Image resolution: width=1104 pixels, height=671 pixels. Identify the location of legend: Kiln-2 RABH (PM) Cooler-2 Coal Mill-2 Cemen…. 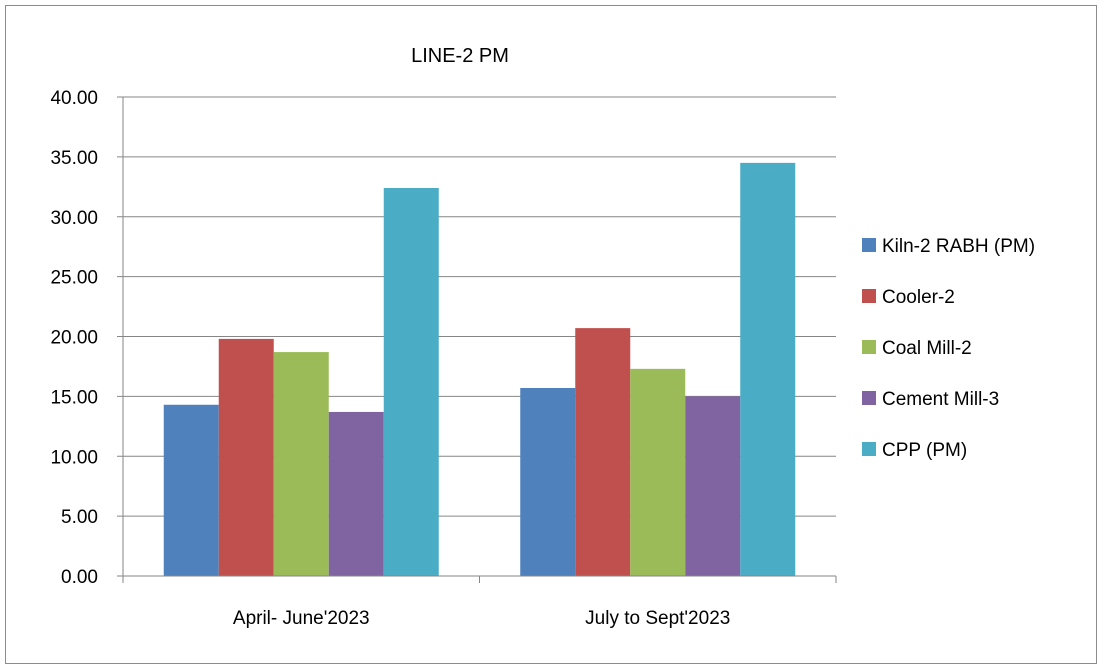
(948, 348).